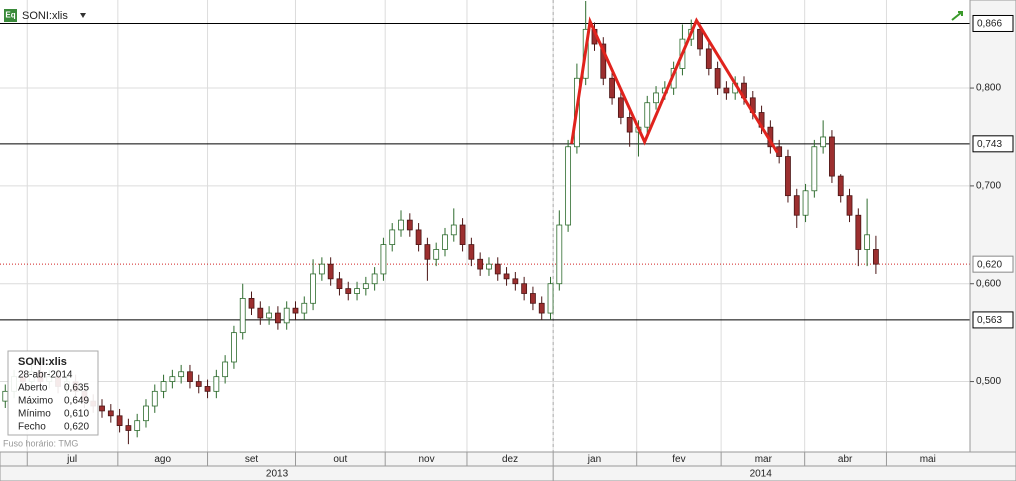 The image size is (1016, 481). What do you see at coordinates (989, 320) in the screenshot?
I see `price-tag-label: 0,563` at bounding box center [989, 320].